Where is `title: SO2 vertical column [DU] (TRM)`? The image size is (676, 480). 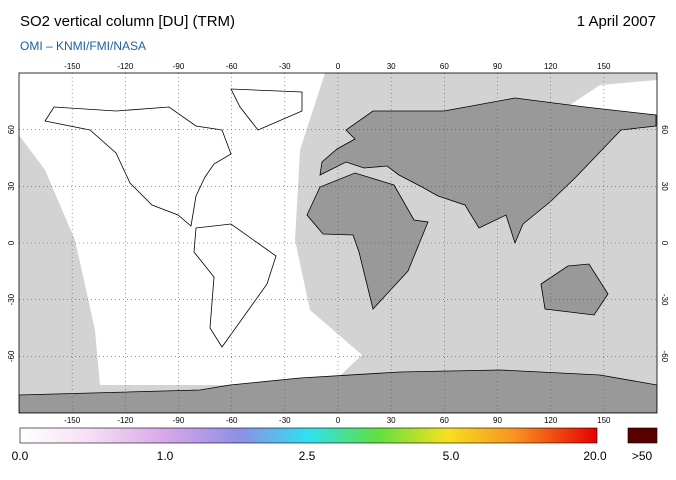 title: SO2 vertical column [DU] (TRM) is located at coordinates (127, 21).